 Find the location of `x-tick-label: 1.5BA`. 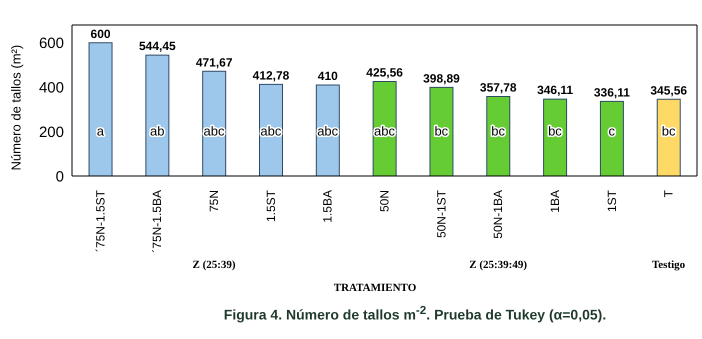

x-tick-label: 1.5BA is located at coordinates (327, 206).